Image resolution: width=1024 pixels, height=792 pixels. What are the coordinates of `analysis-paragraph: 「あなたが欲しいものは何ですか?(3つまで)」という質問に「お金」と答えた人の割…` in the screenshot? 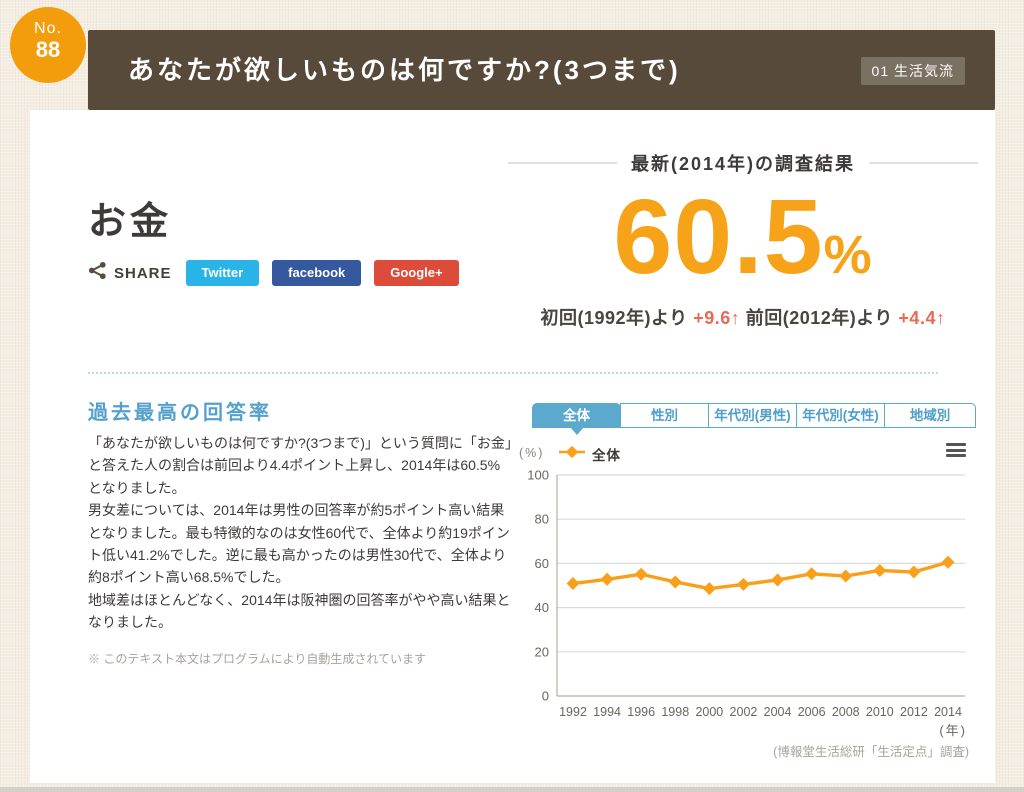 It's located at (300, 465).